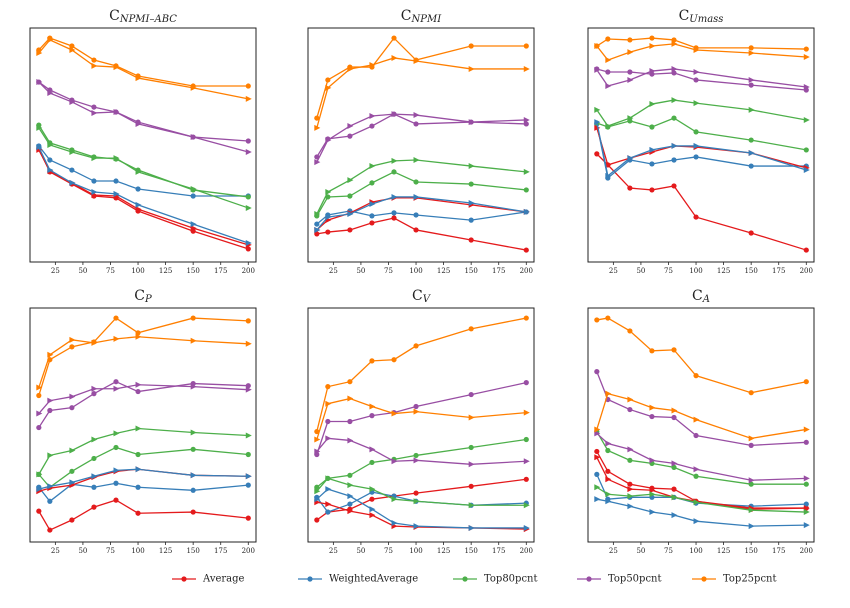  I want to click on x-tick-label: 25, so click(333, 271).